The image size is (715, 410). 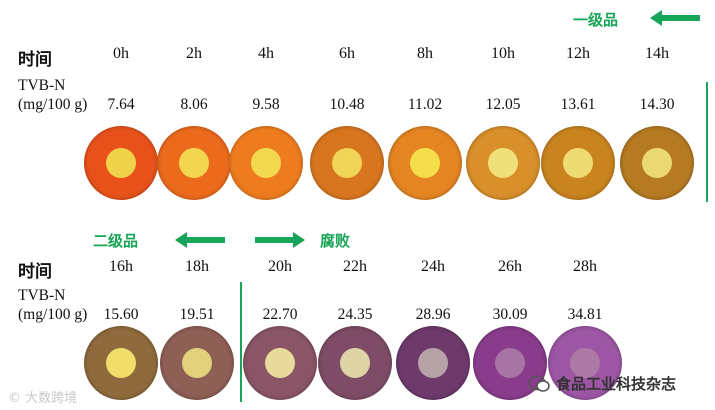 I want to click on tvbn-value: 30.09, so click(x=510, y=314).